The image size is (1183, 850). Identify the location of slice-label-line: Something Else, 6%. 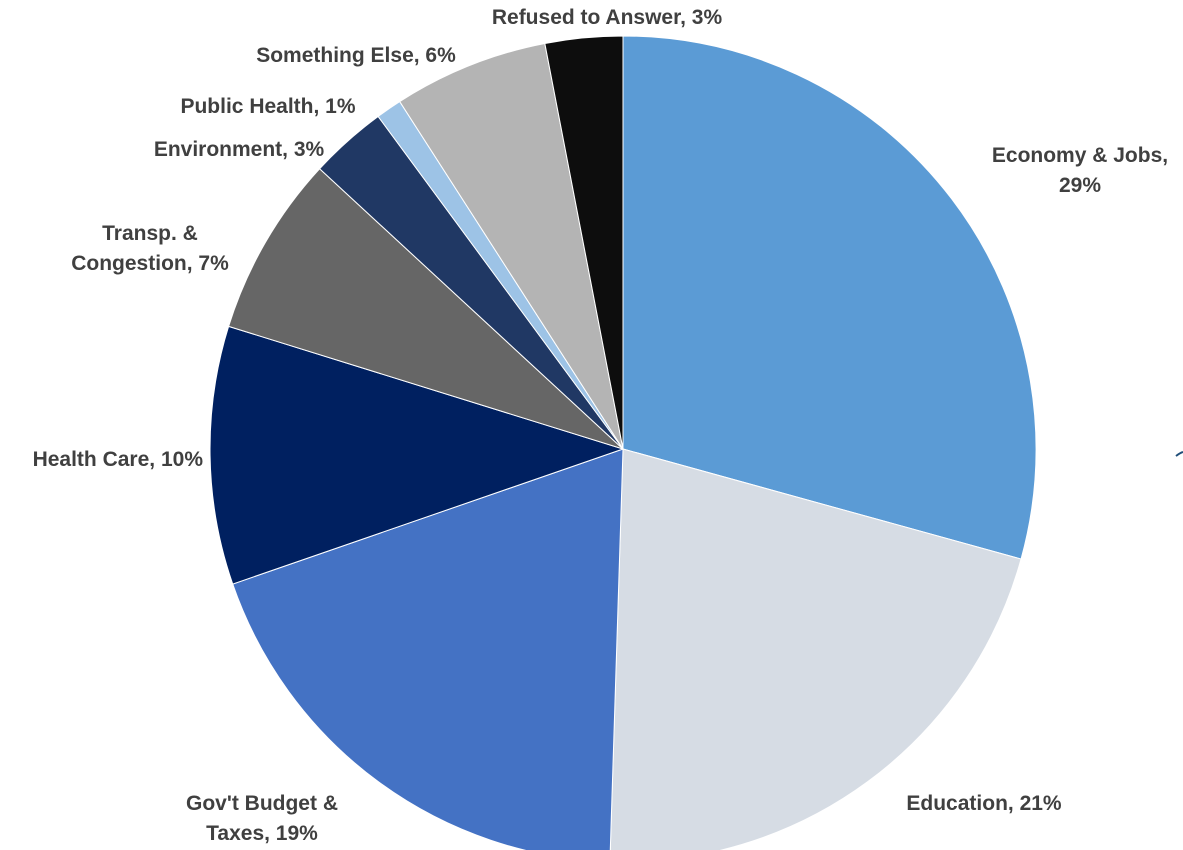
(356, 55).